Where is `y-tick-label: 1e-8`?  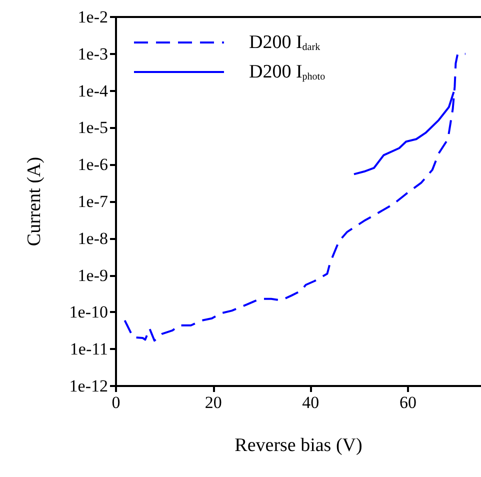
y-tick-label: 1e-8 is located at coordinates (93, 238).